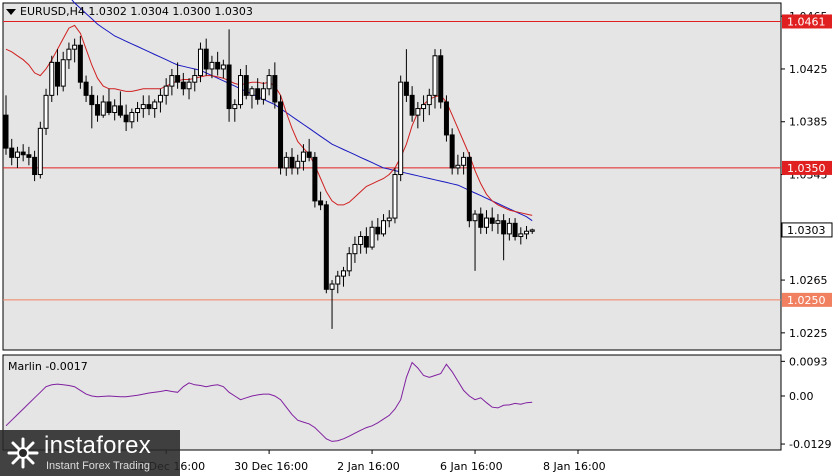  I want to click on level-price-label: 1.0250, so click(806, 300).